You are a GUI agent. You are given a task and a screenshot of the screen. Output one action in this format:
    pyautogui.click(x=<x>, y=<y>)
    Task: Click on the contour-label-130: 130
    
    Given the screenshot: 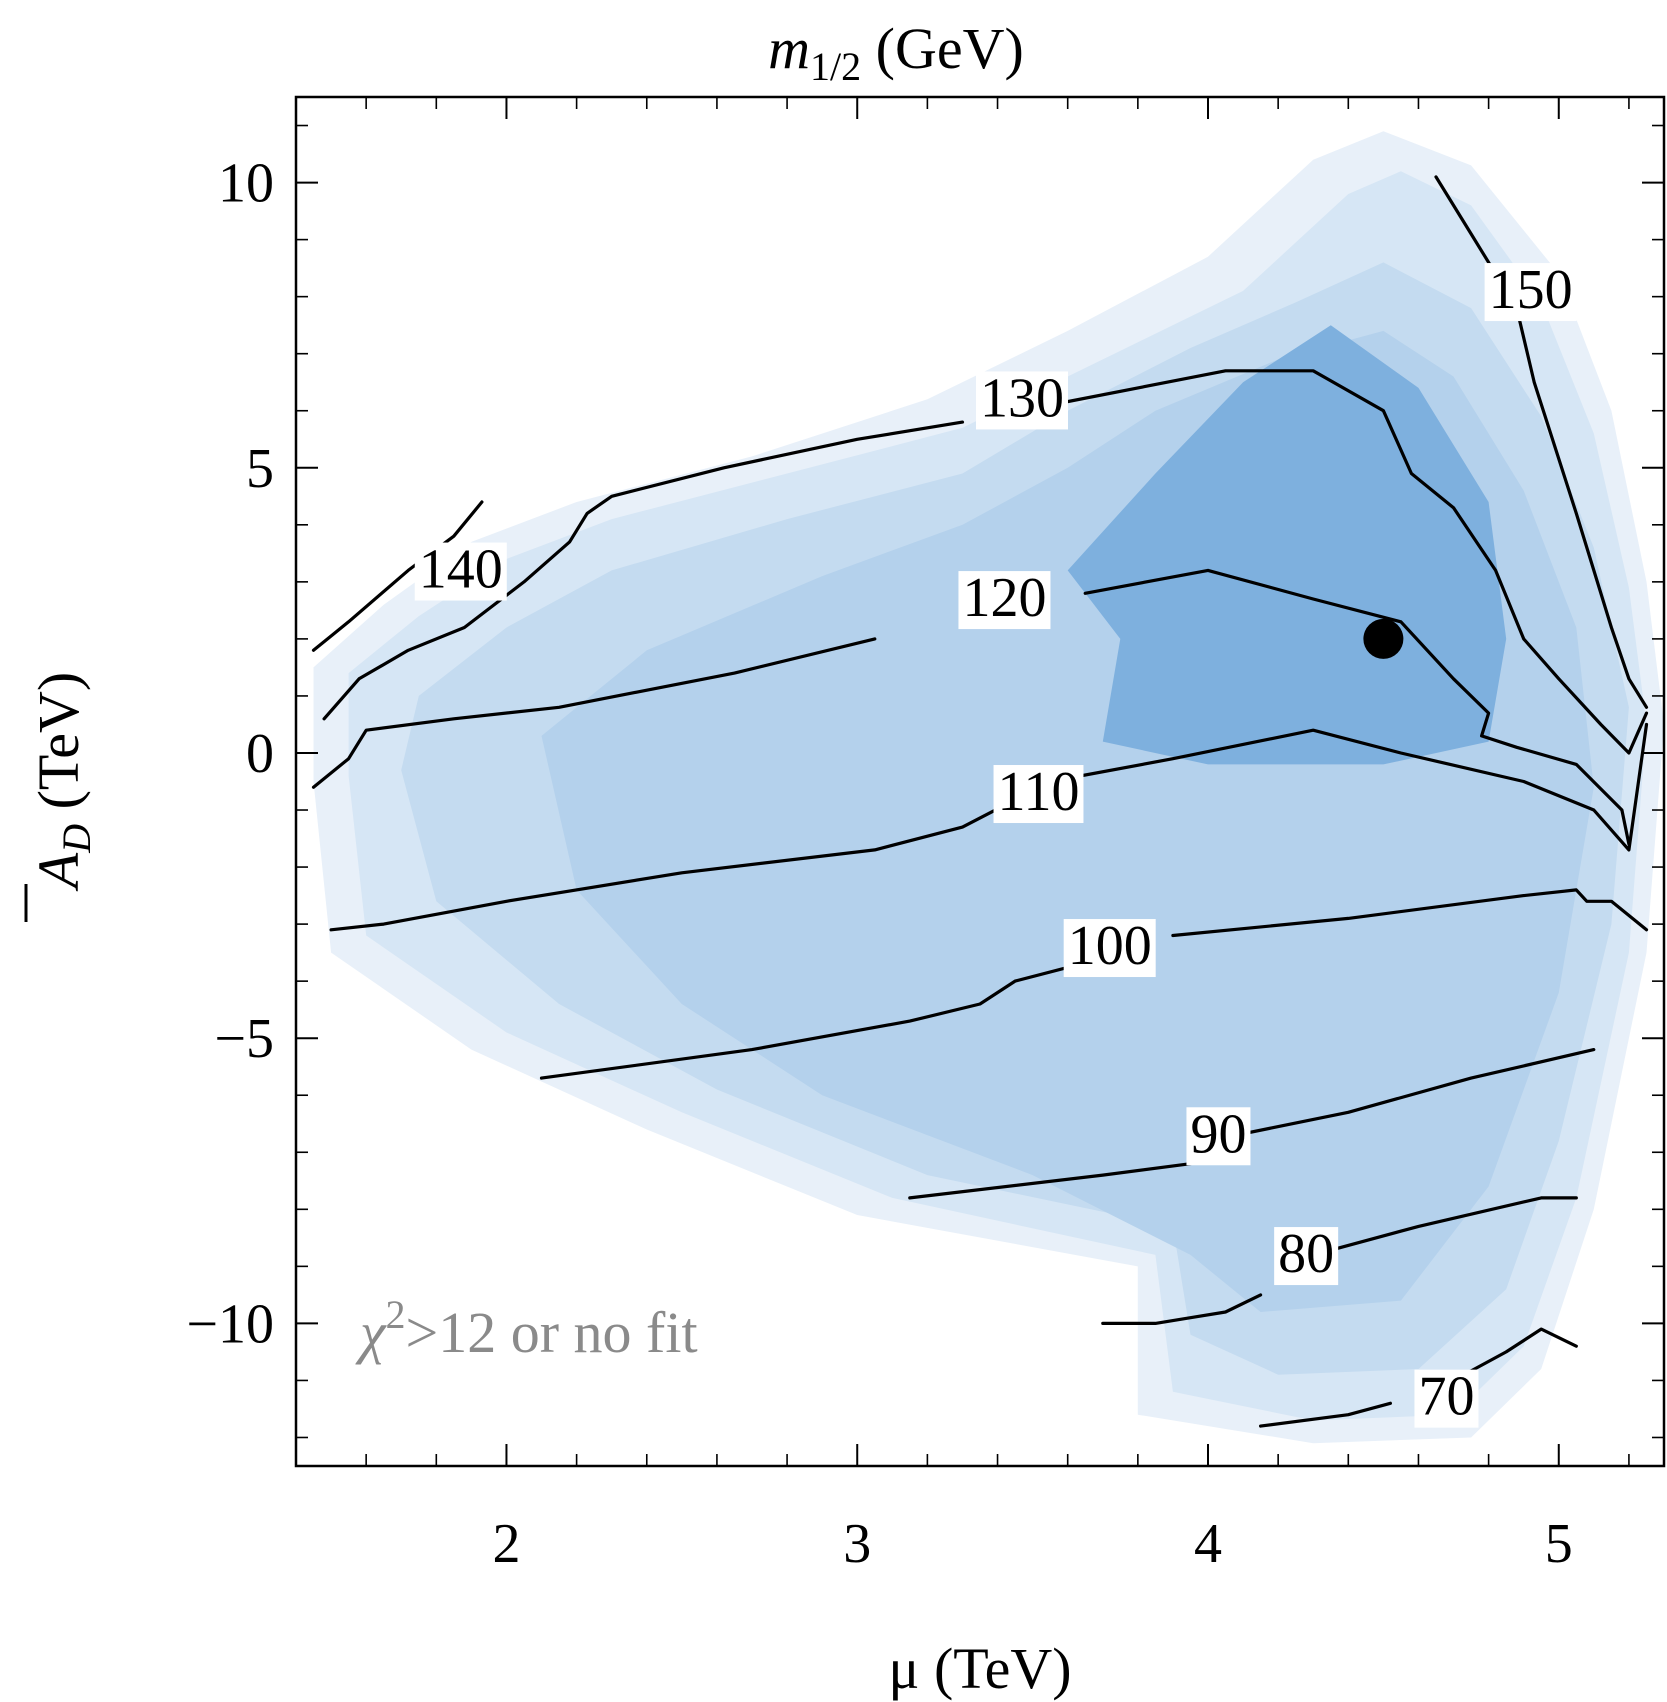 What is the action you would take?
    pyautogui.click(x=1022, y=398)
    